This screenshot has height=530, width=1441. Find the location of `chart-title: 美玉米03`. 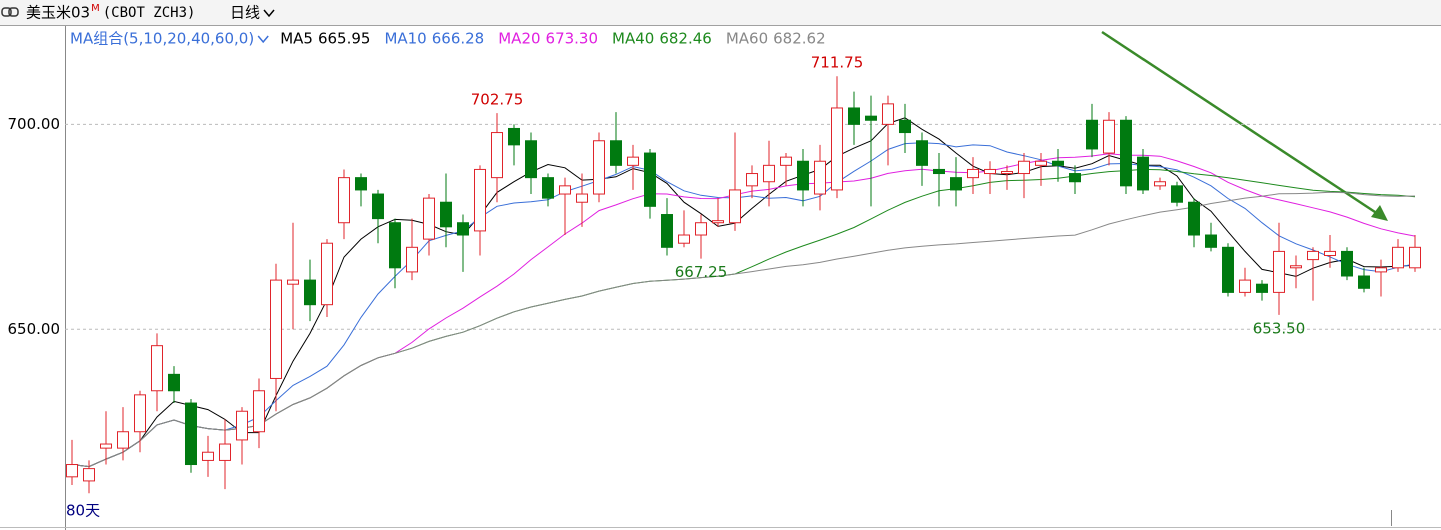

chart-title: 美玉米03 is located at coordinates (58, 13).